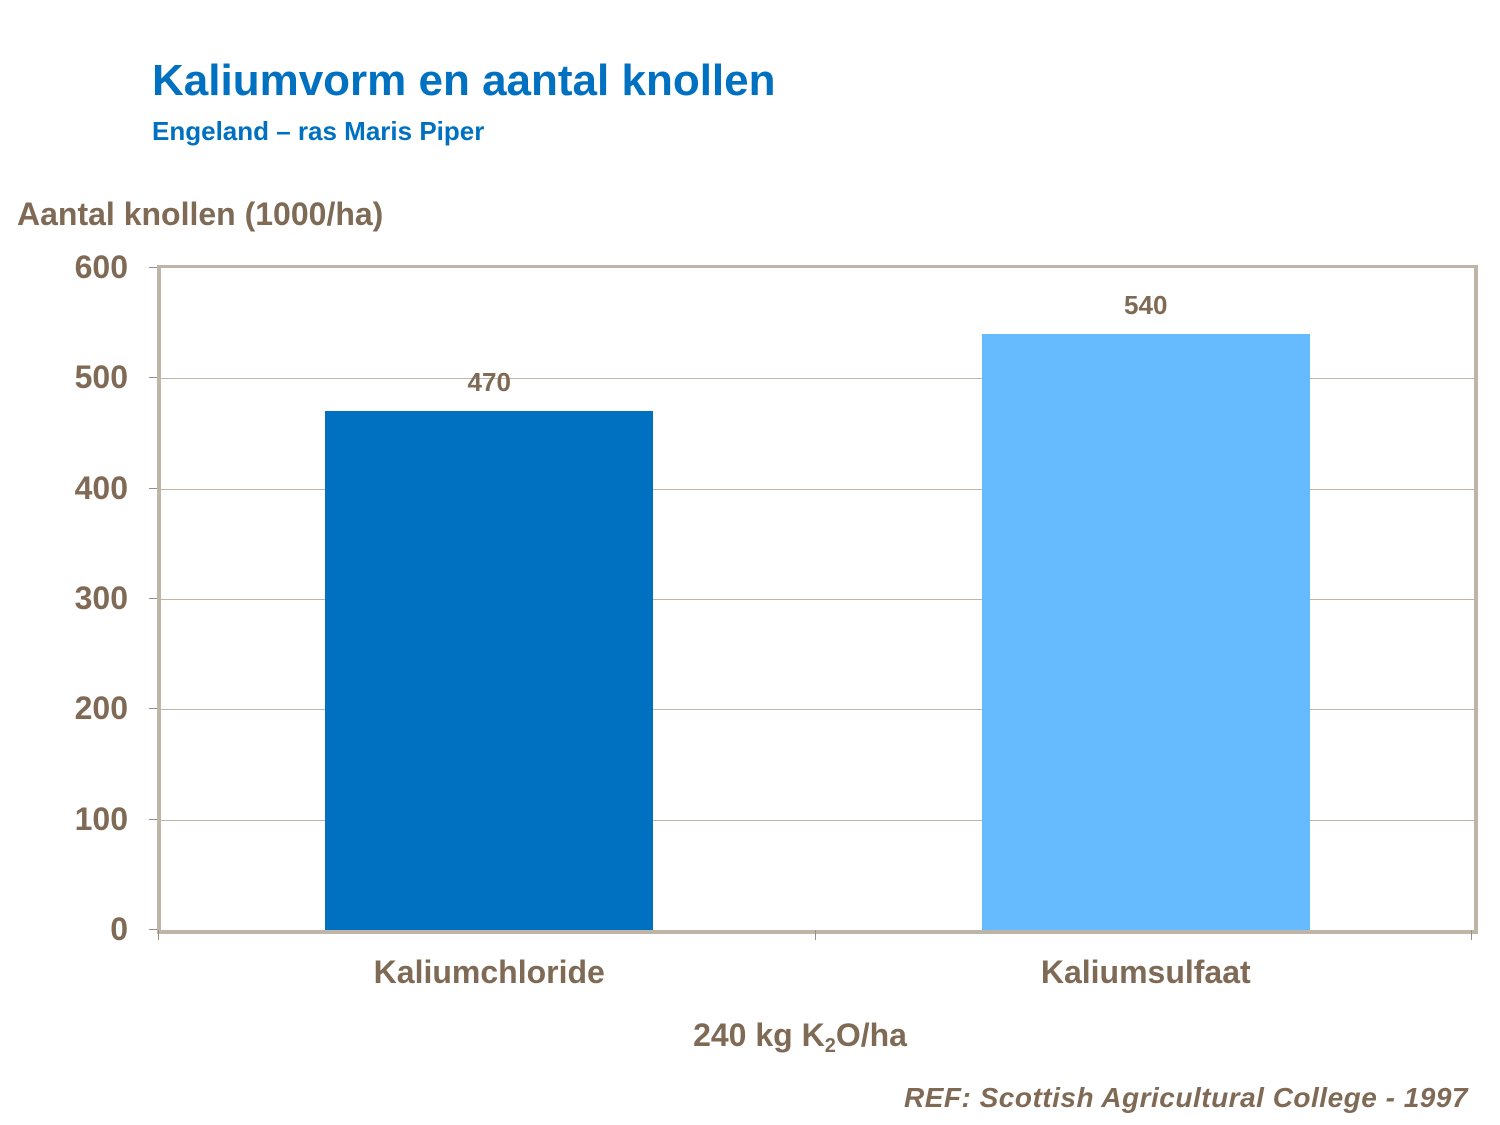 This screenshot has width=1500, height=1125. What do you see at coordinates (101, 708) in the screenshot?
I see `y-tick-label: 200` at bounding box center [101, 708].